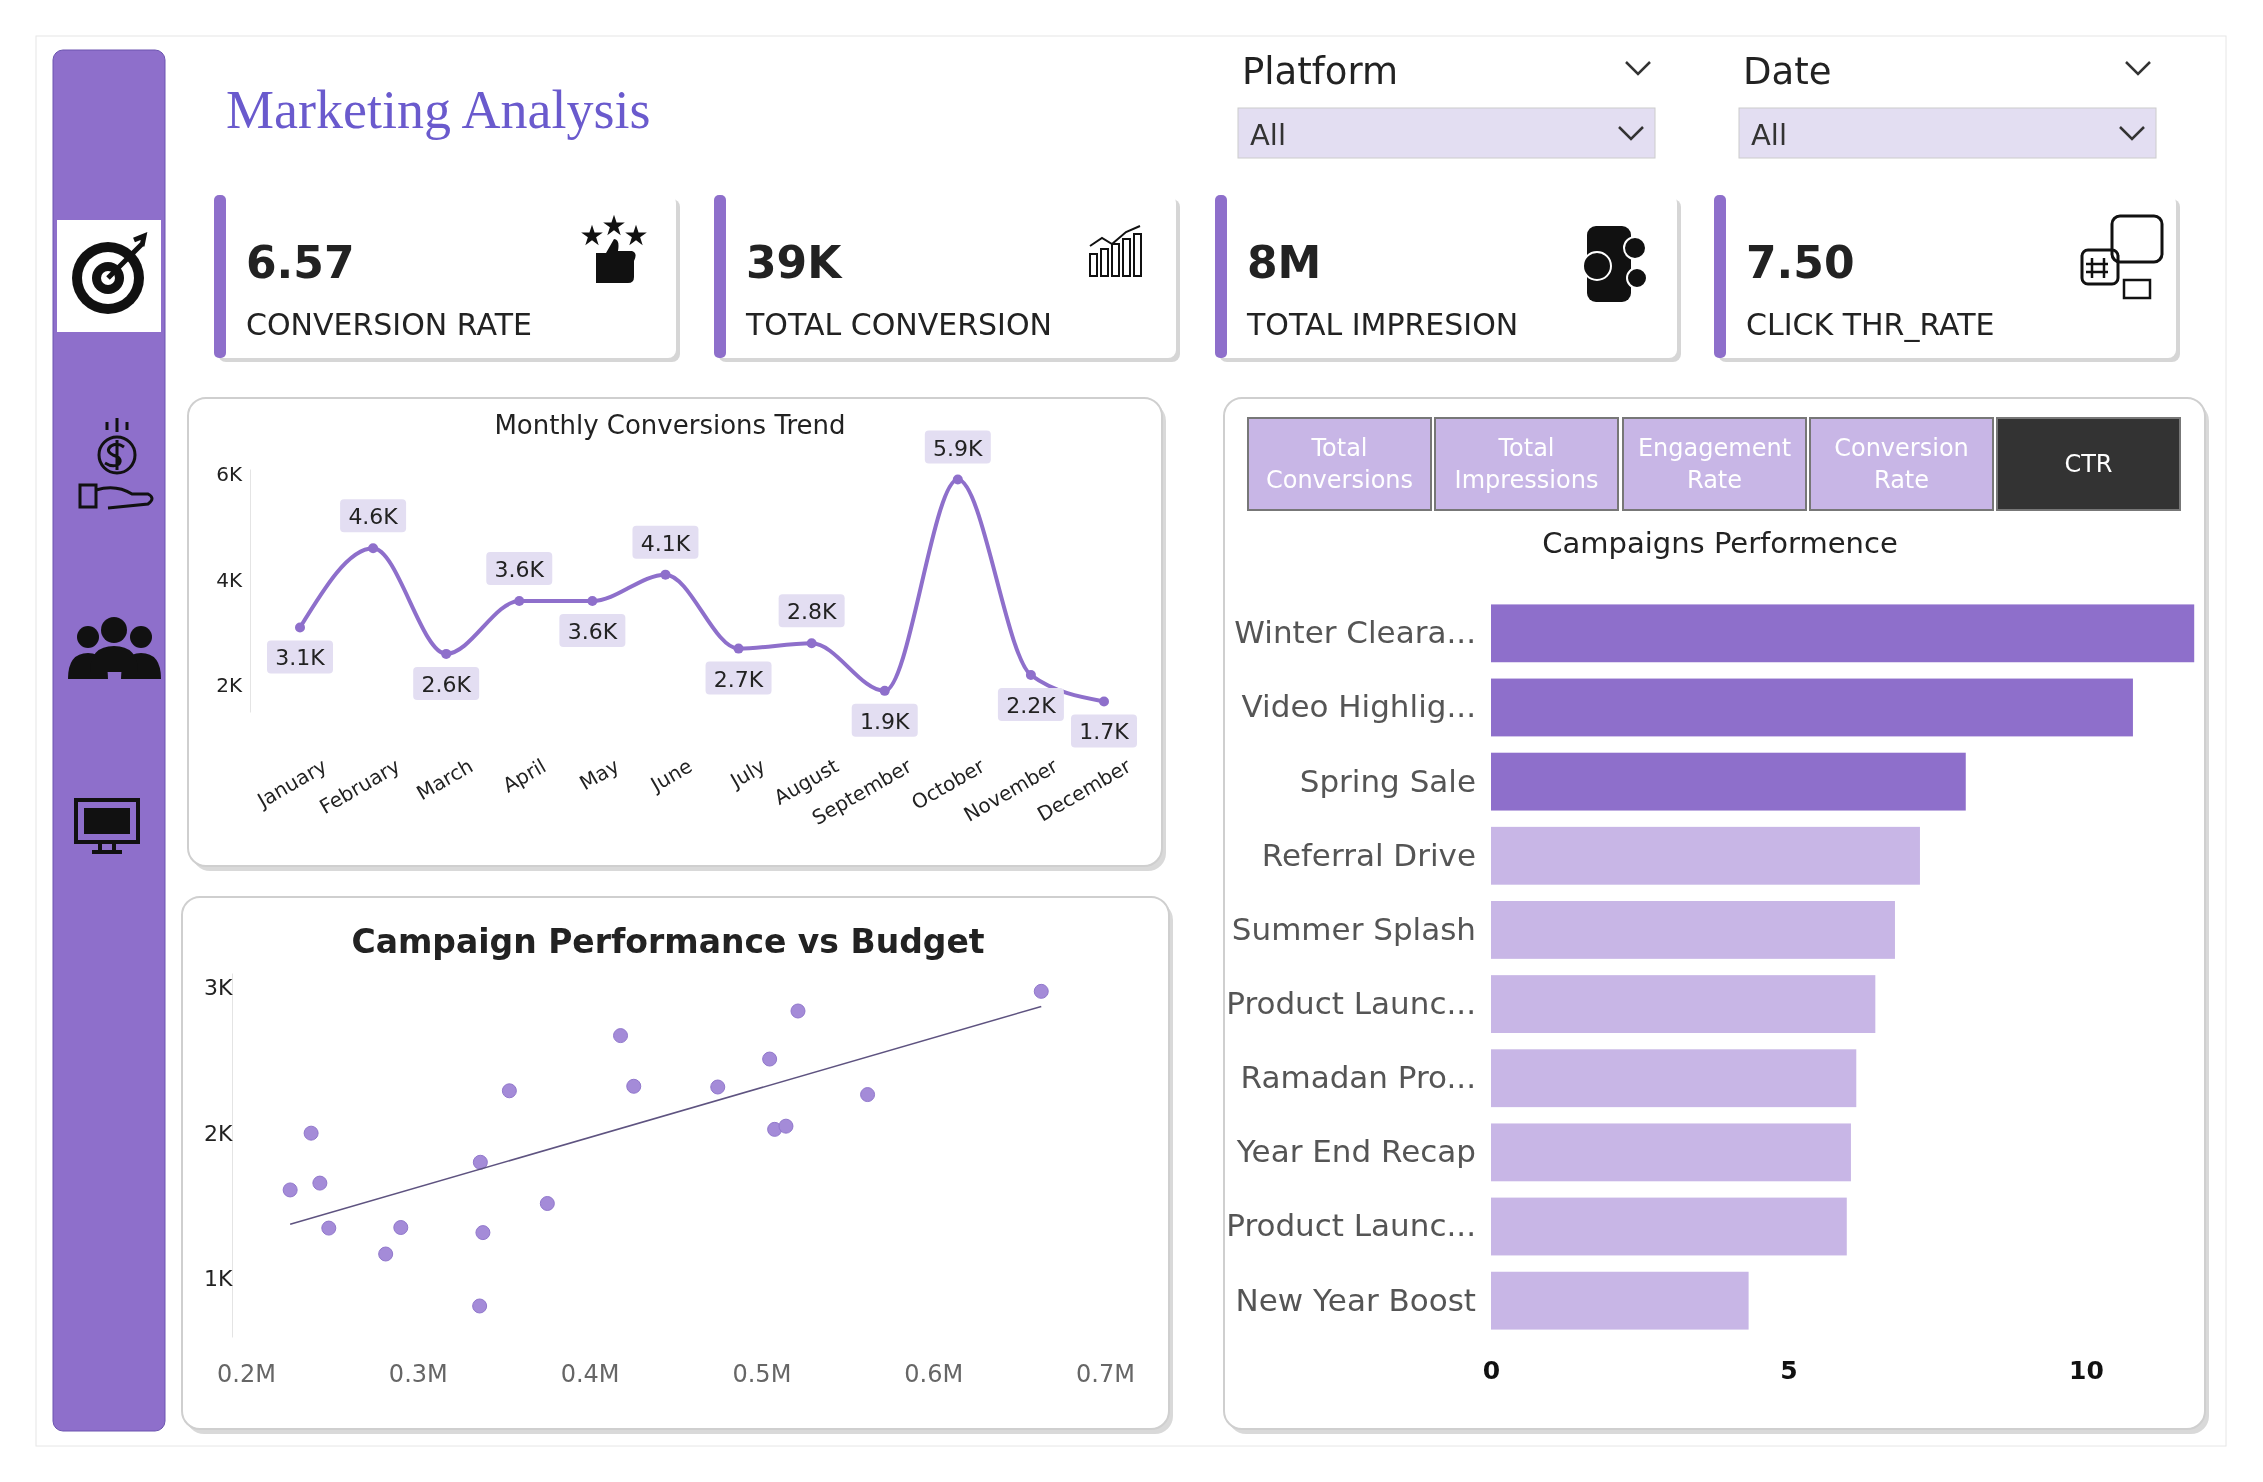  What do you see at coordinates (1526, 464) in the screenshot?
I see `text: Total Impressions` at bounding box center [1526, 464].